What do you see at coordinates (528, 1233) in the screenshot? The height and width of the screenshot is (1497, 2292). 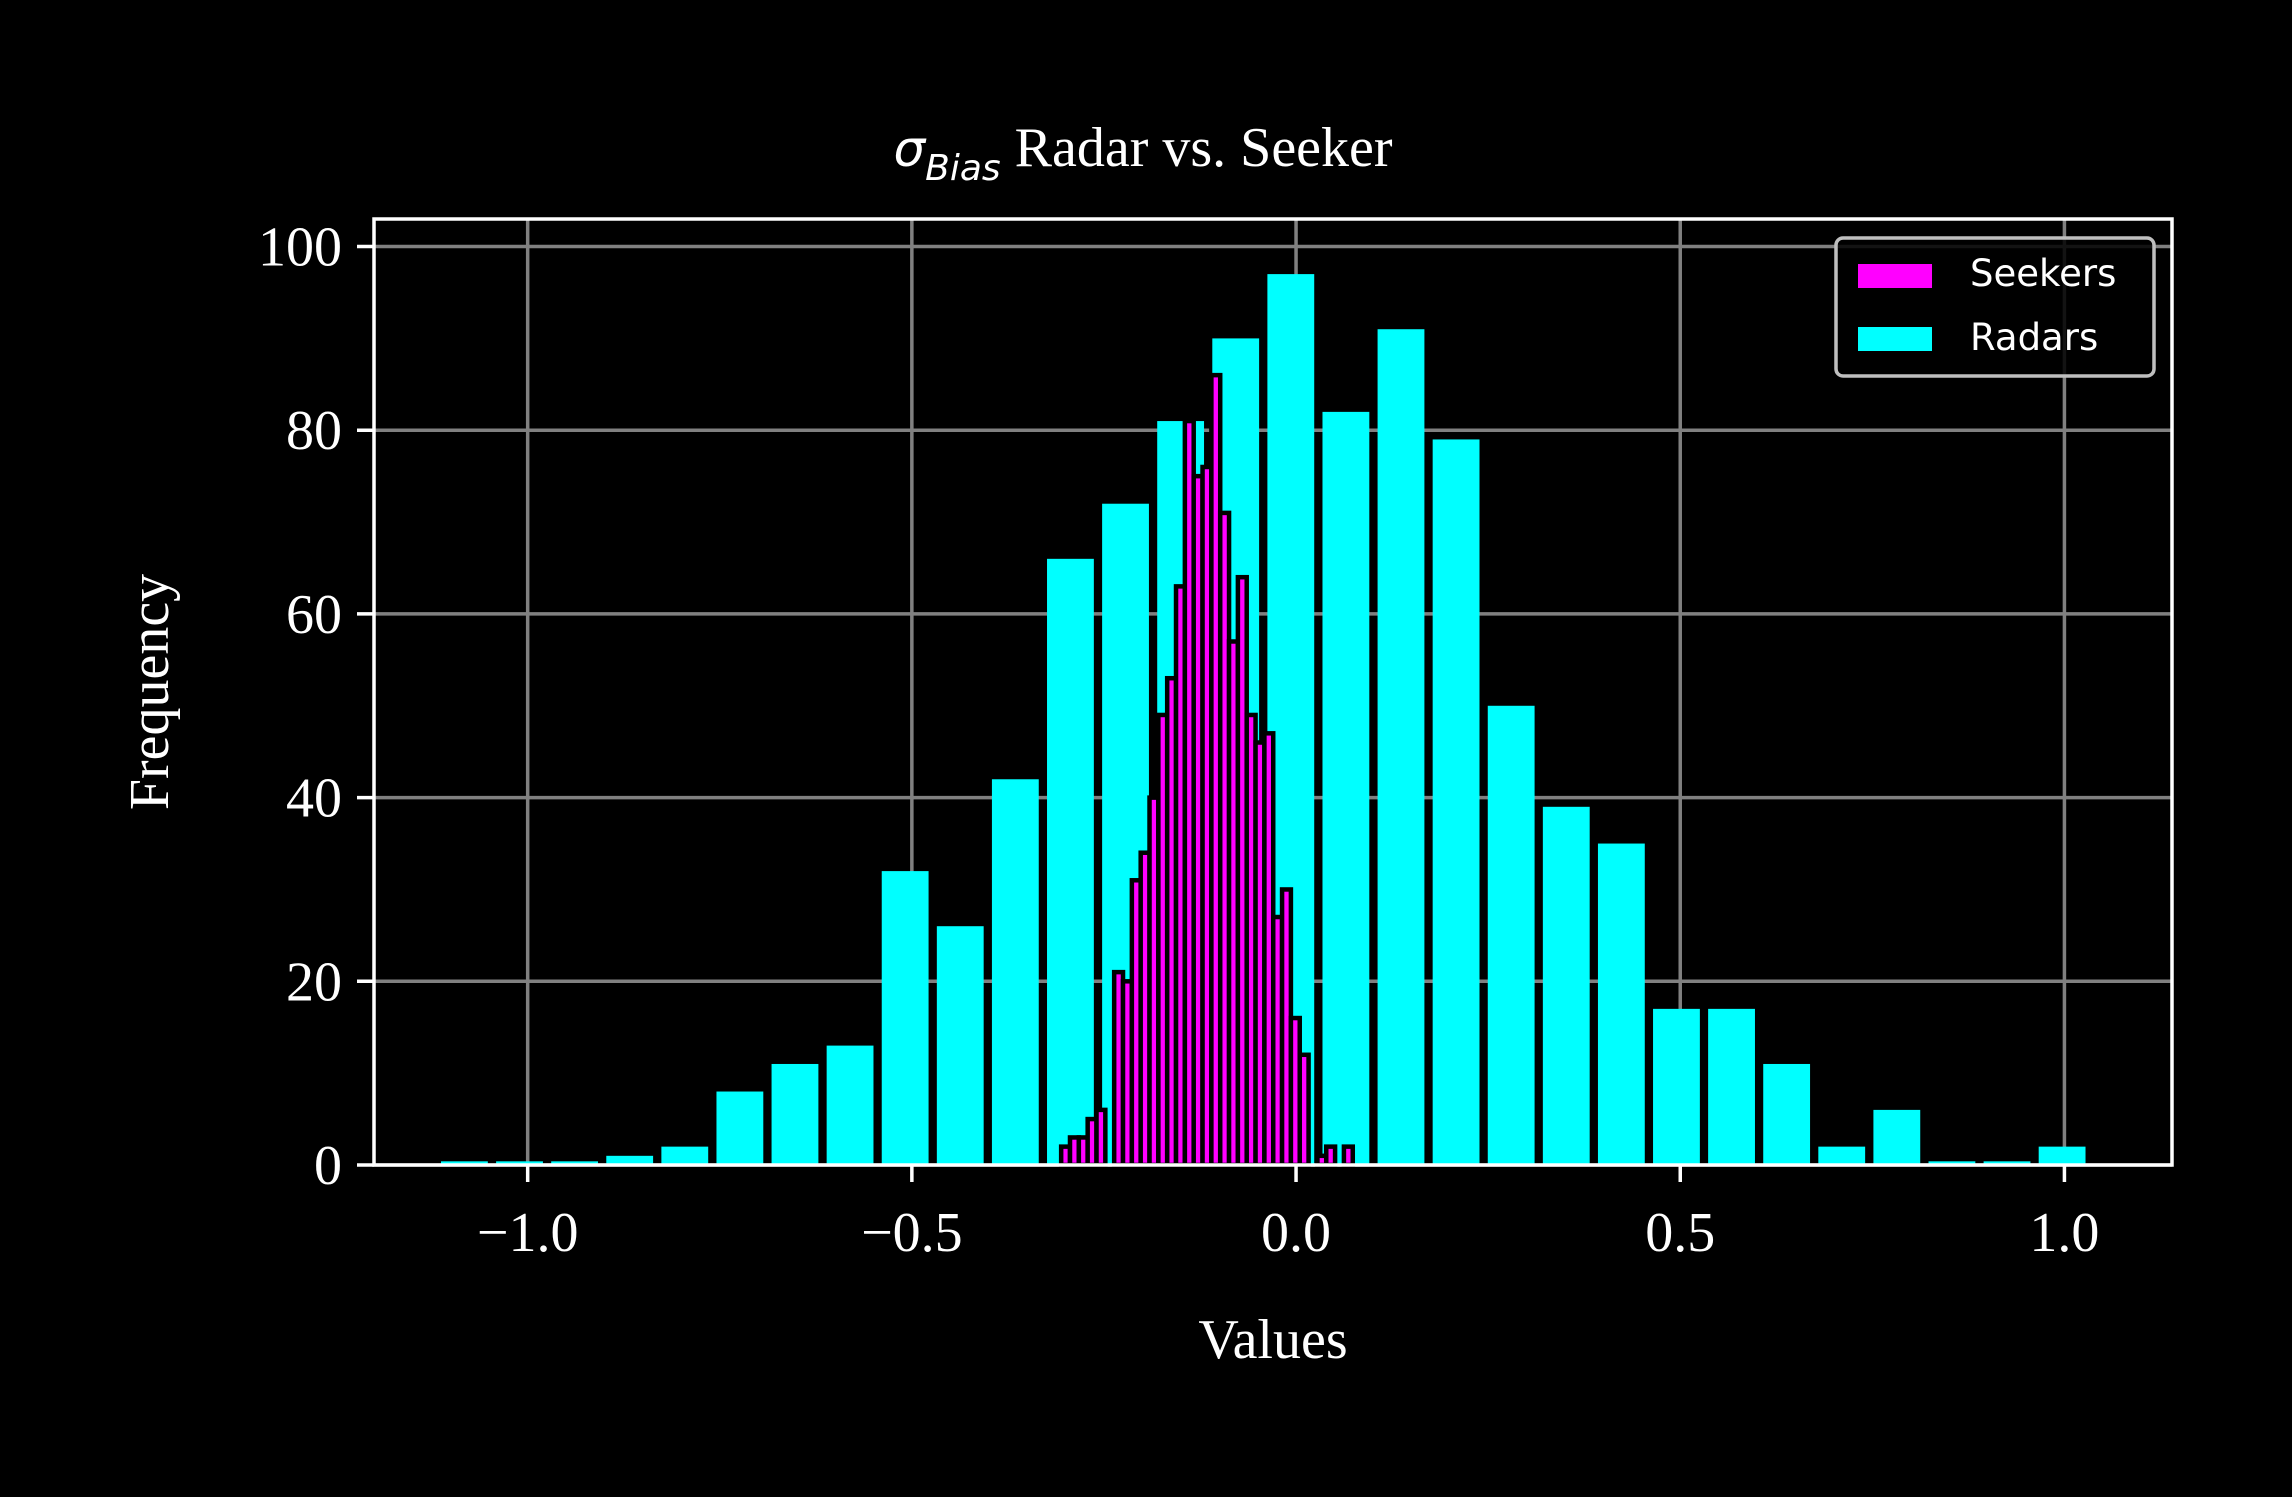 I see `x-tick-label: −1.0` at bounding box center [528, 1233].